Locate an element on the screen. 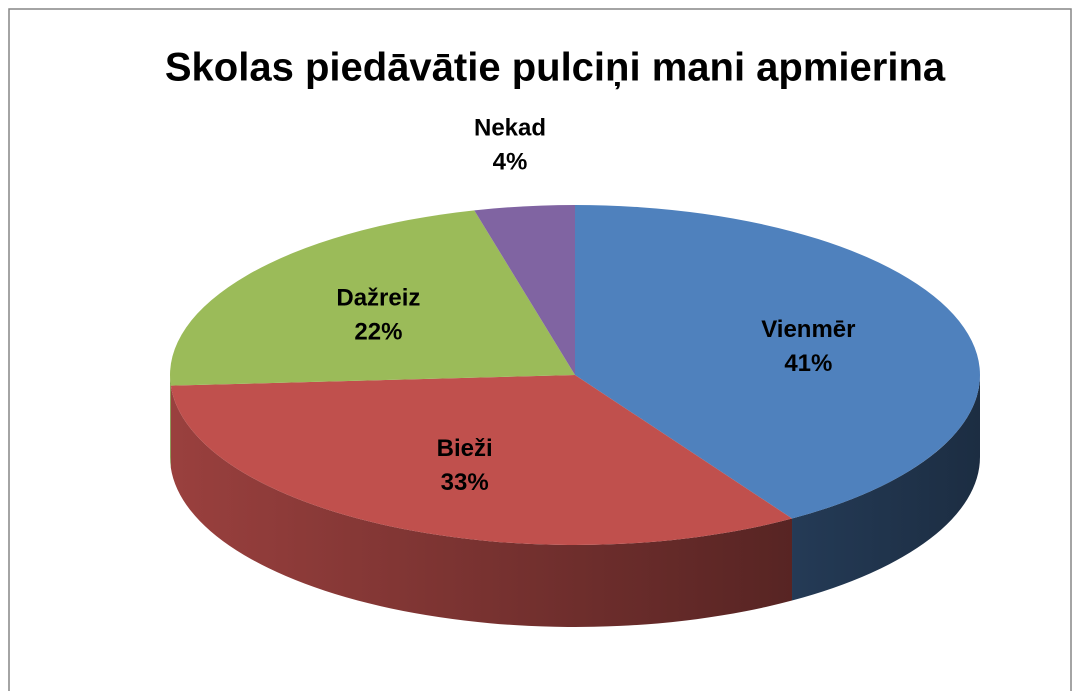 This screenshot has height=696, width=1080. slice-value-label: 4% is located at coordinates (510, 161).